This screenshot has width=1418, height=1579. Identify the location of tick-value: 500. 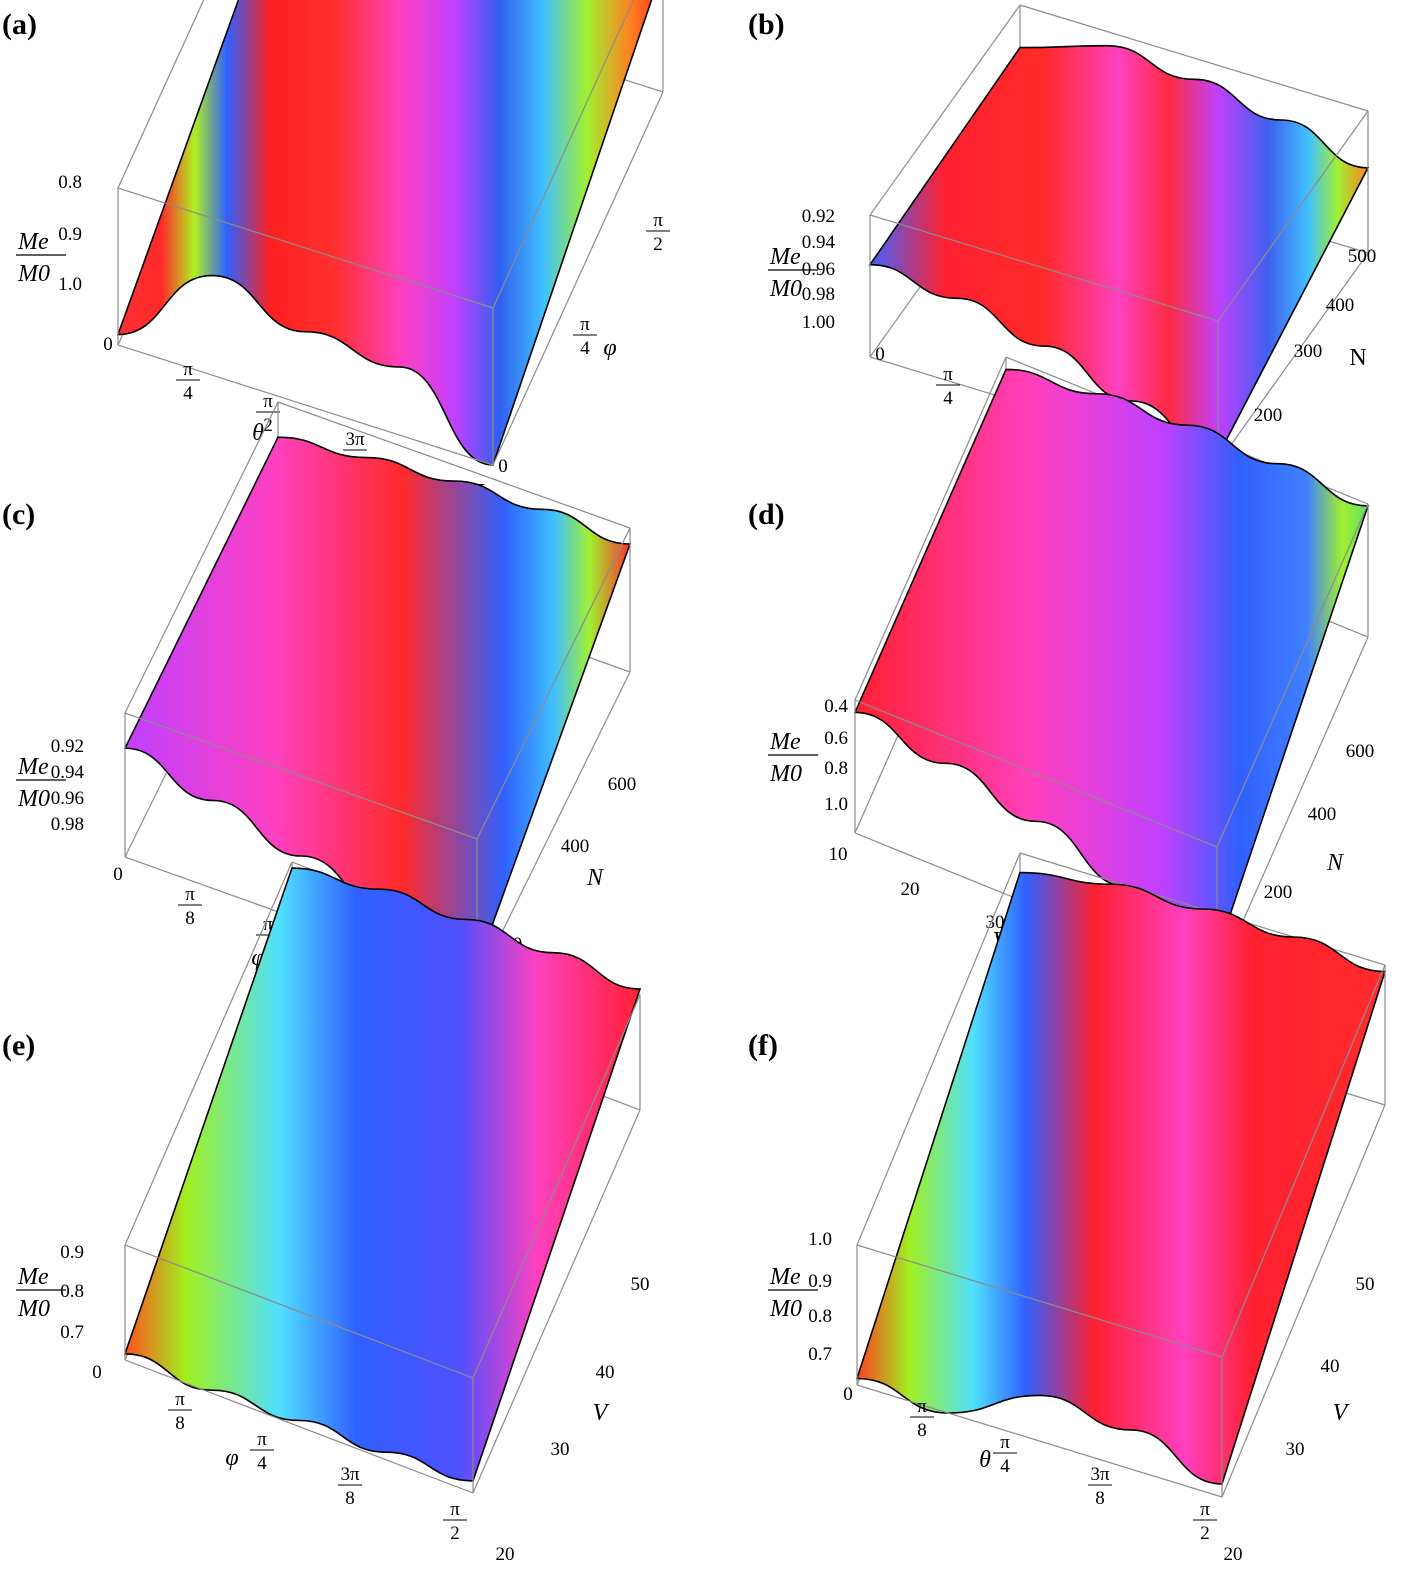
(1362, 256).